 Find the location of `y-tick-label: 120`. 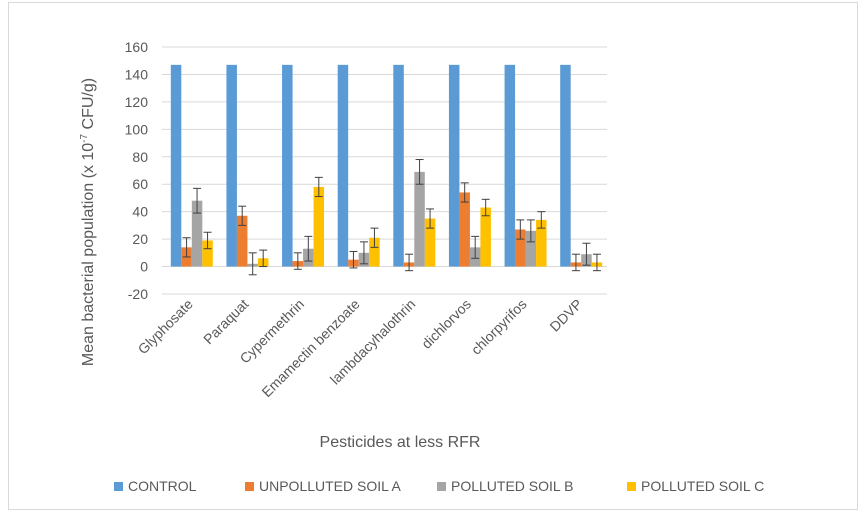

y-tick-label: 120 is located at coordinates (137, 102).